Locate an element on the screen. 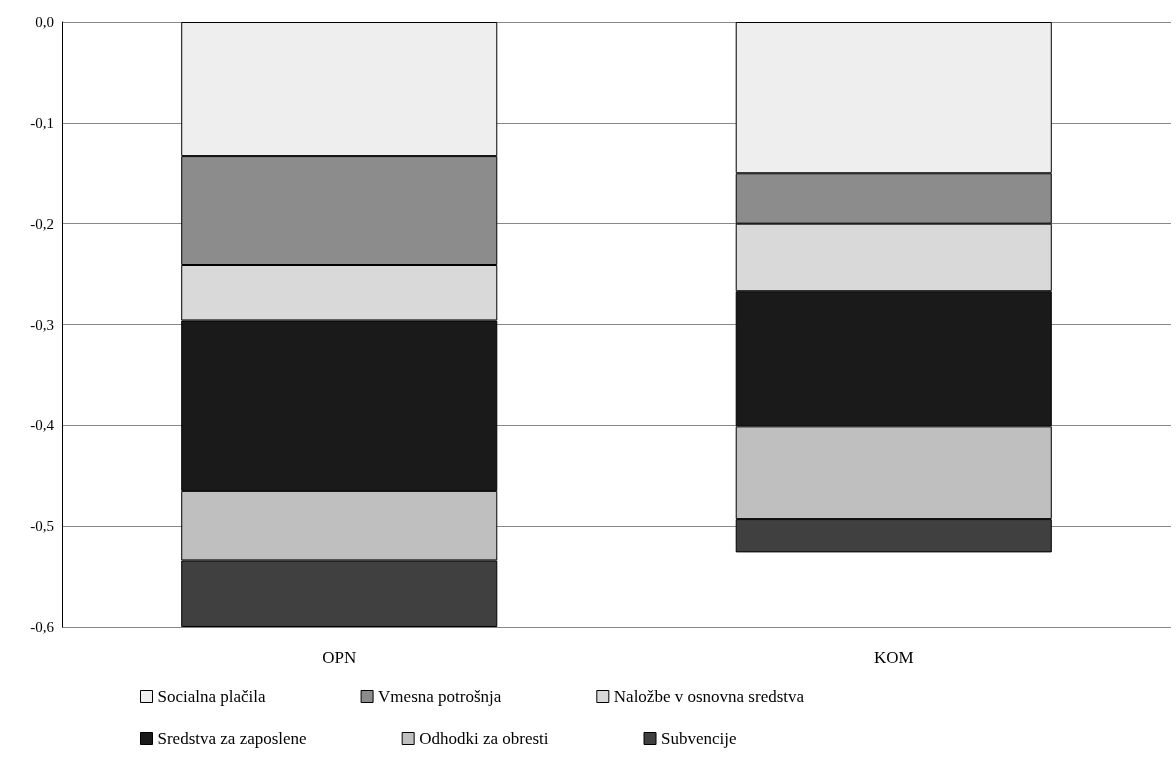 The height and width of the screenshot is (760, 1176). y-tick-label: -0,1 is located at coordinates (42, 122).